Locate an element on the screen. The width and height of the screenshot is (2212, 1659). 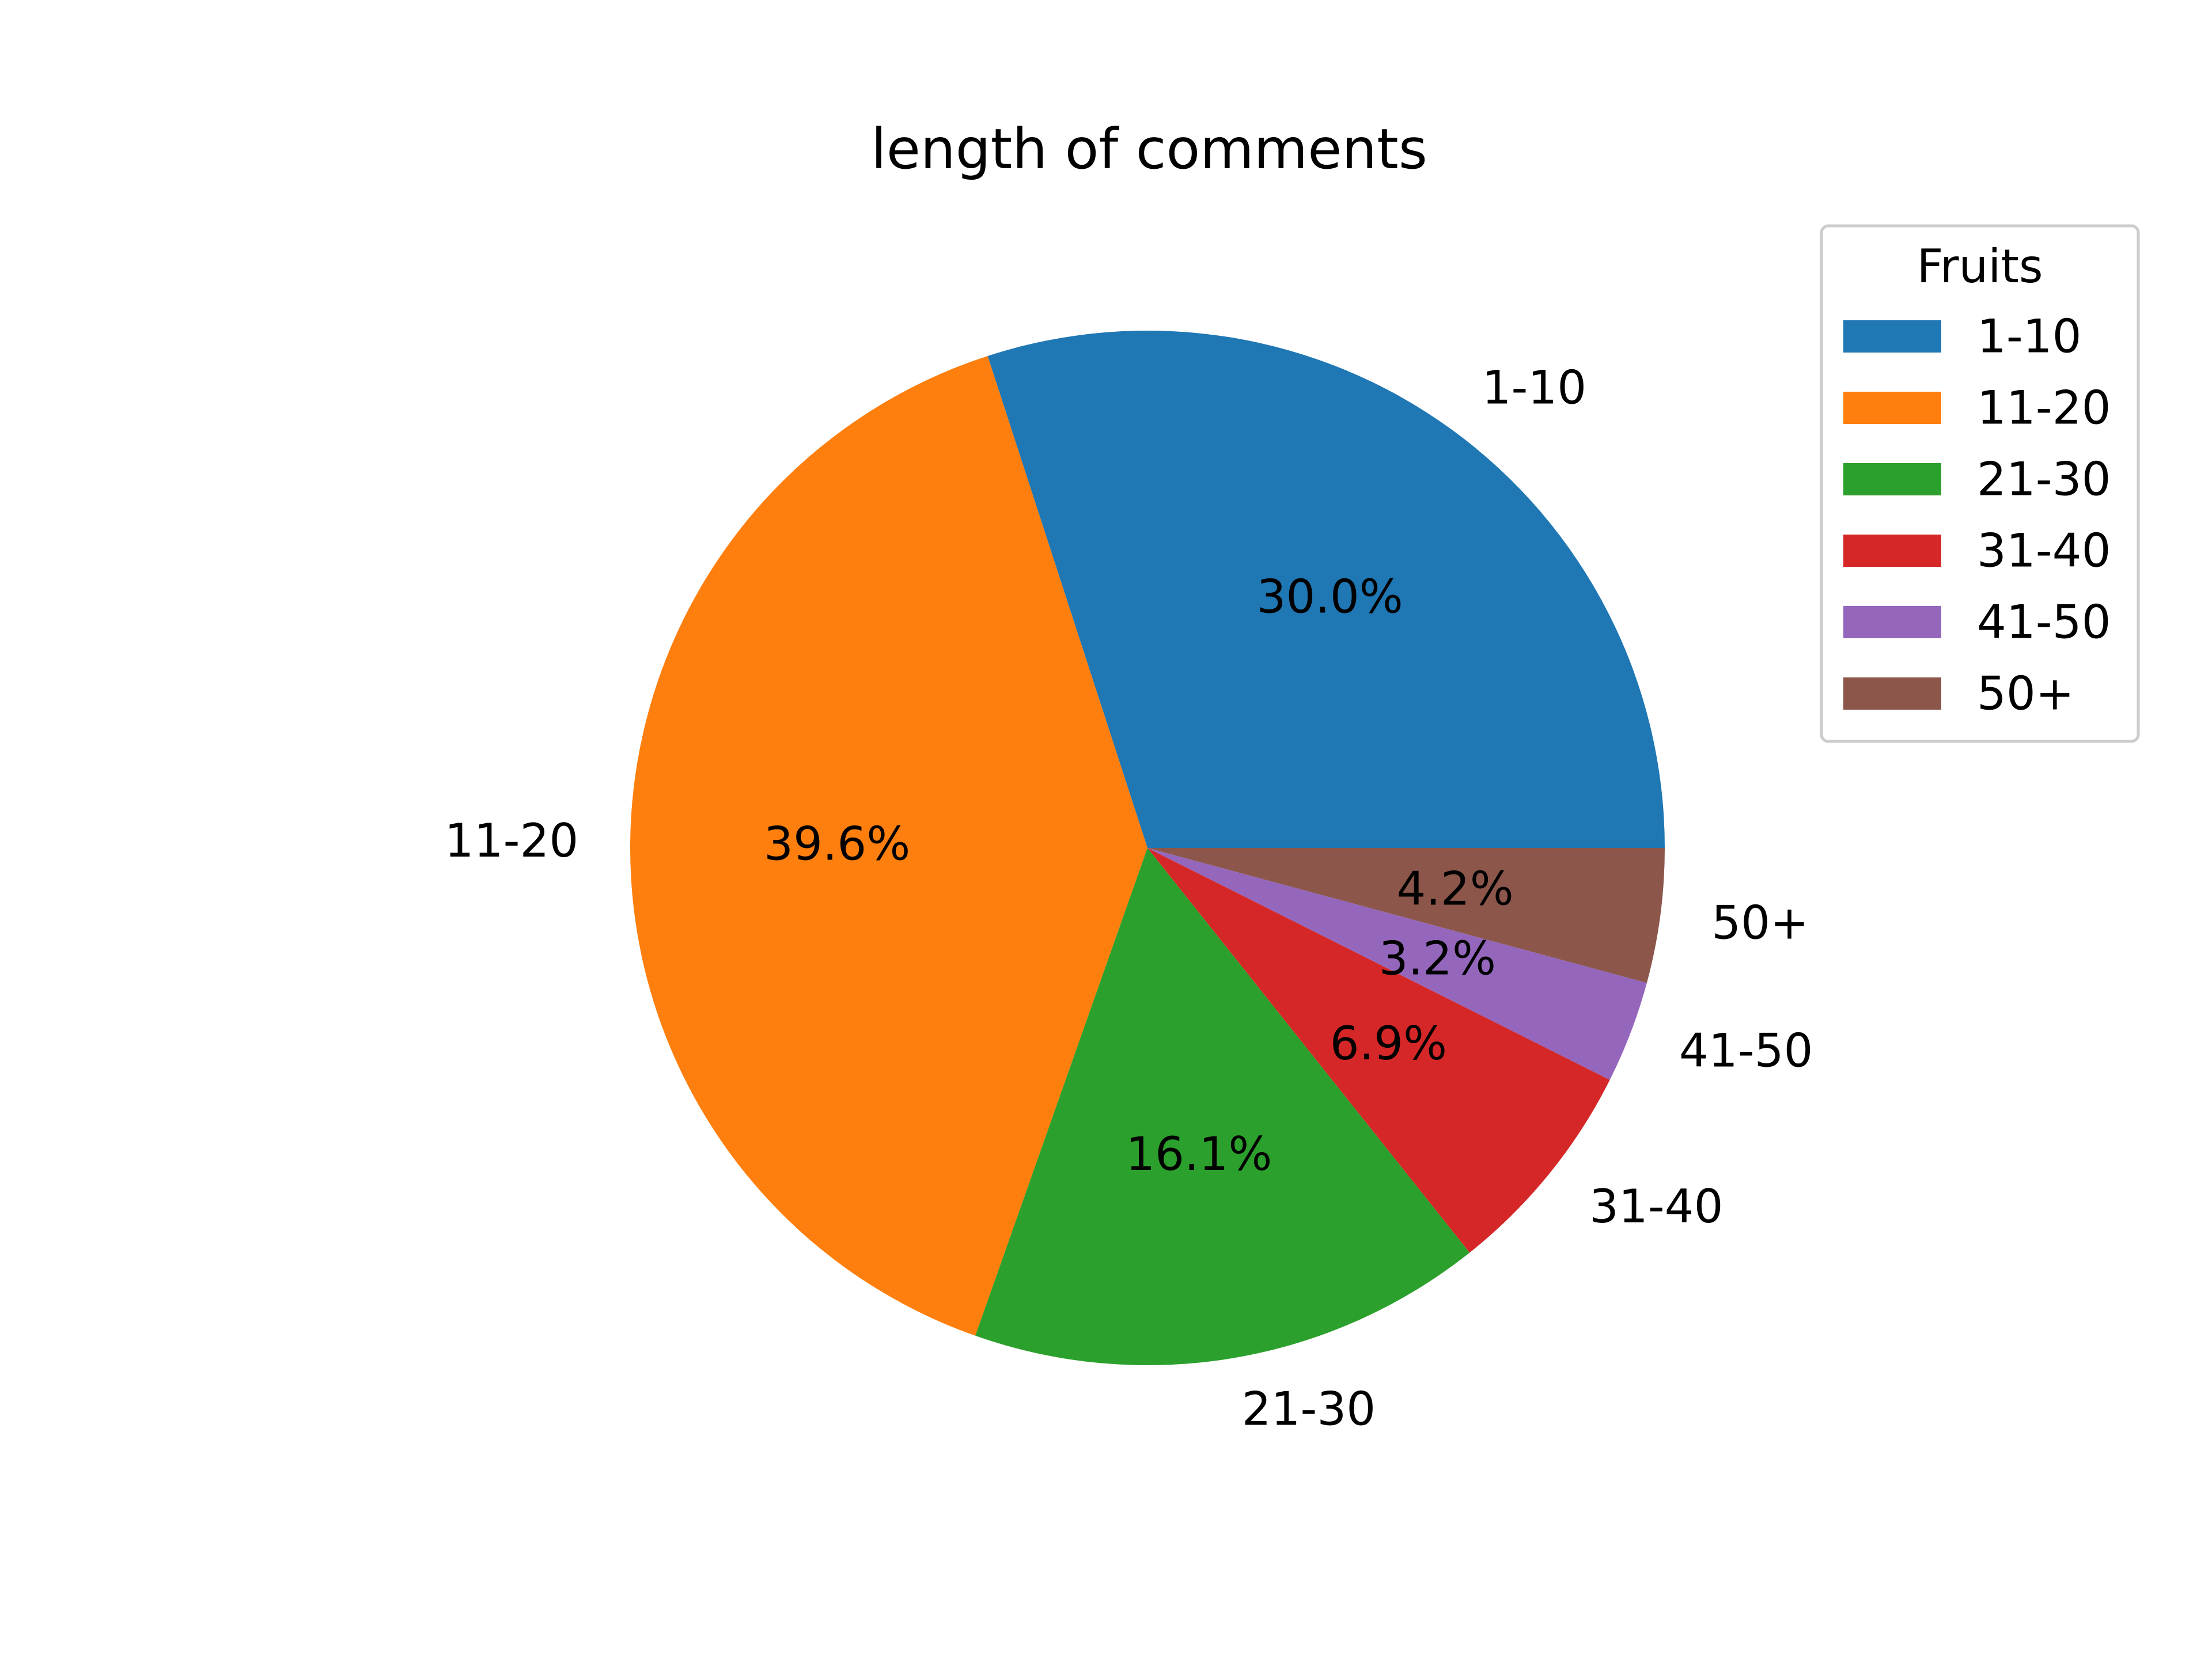
legend-items: 1-10 11-20 21-30 31-40 41-50 50+ is located at coordinates (1977, 515).